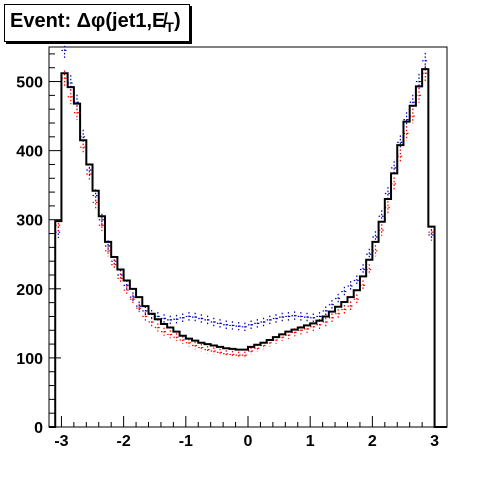 The height and width of the screenshot is (477, 496). Describe the element at coordinates (372, 441) in the screenshot. I see `x-tick-label: 2` at that location.